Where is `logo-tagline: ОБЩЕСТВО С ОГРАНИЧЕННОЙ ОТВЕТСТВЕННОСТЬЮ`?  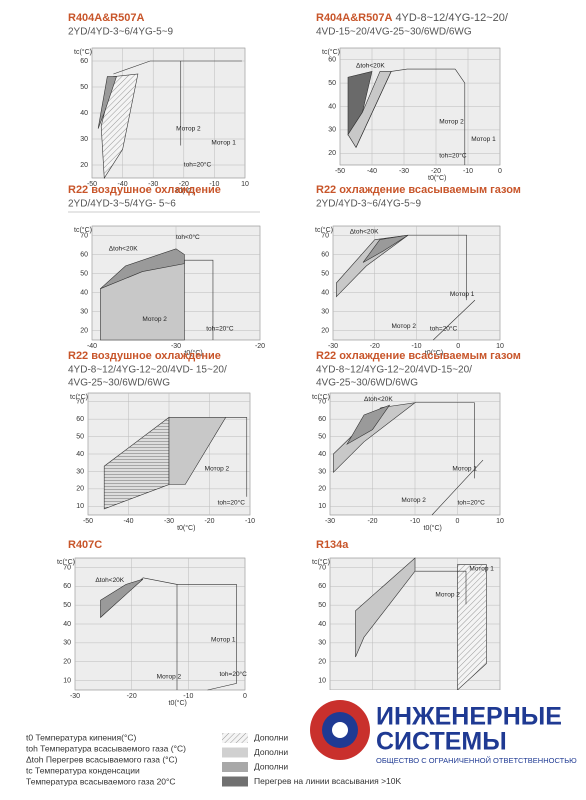
logo-tagline: ОБЩЕСТВО С ОГРАНИЧЕННОЙ ОТВЕТСТВЕННОСТЬЮ is located at coordinates (476, 760).